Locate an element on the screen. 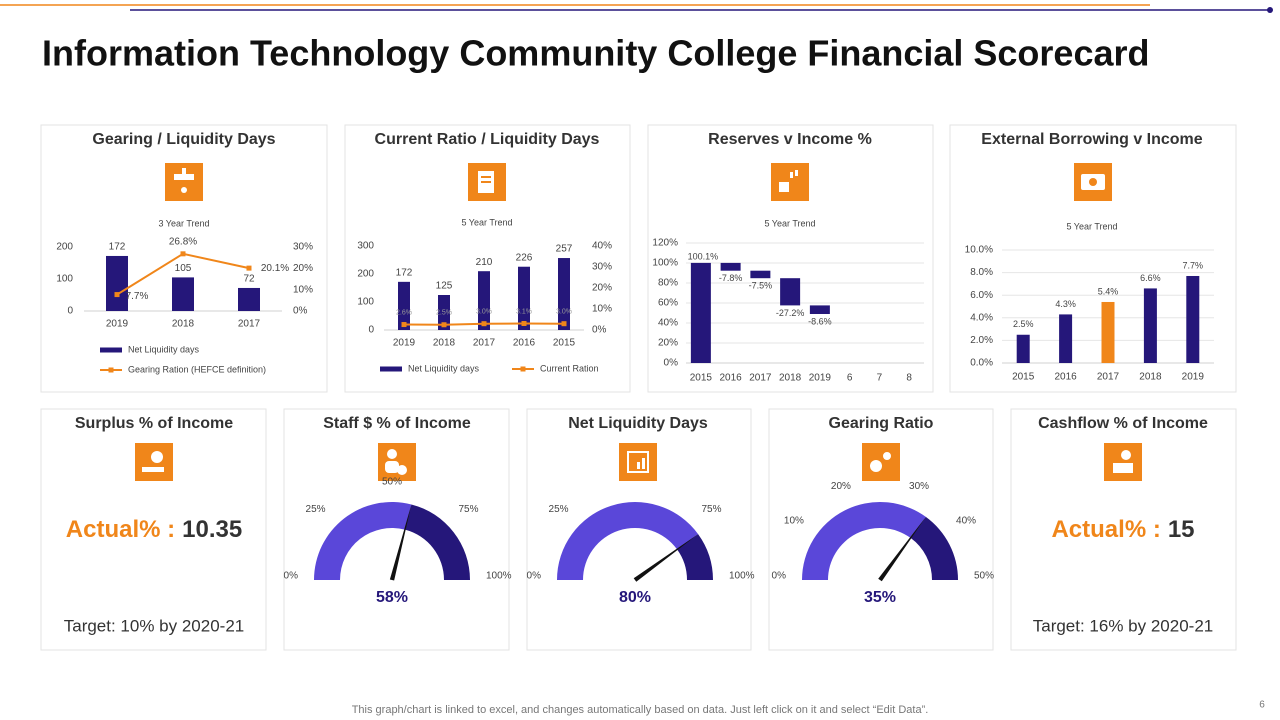 This screenshot has width=1280, height=720. y-tick-label: 40% is located at coordinates (668, 323).